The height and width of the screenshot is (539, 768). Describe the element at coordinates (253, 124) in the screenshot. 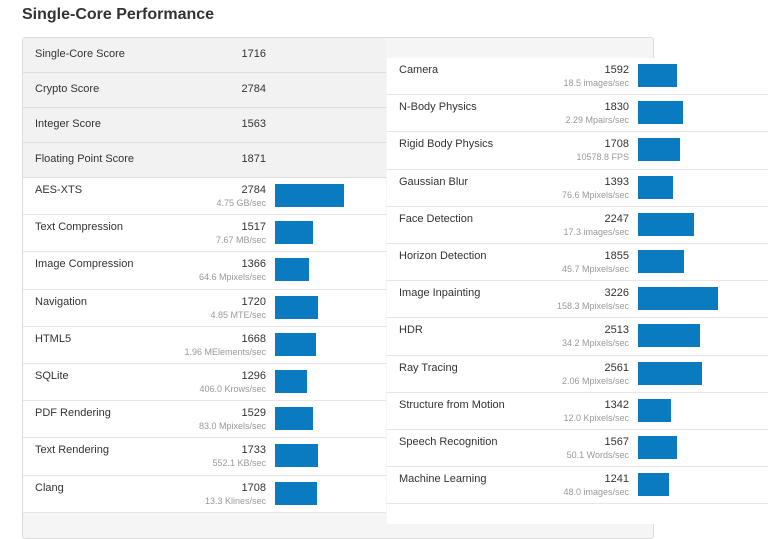

I see `summary-value: 1563` at that location.